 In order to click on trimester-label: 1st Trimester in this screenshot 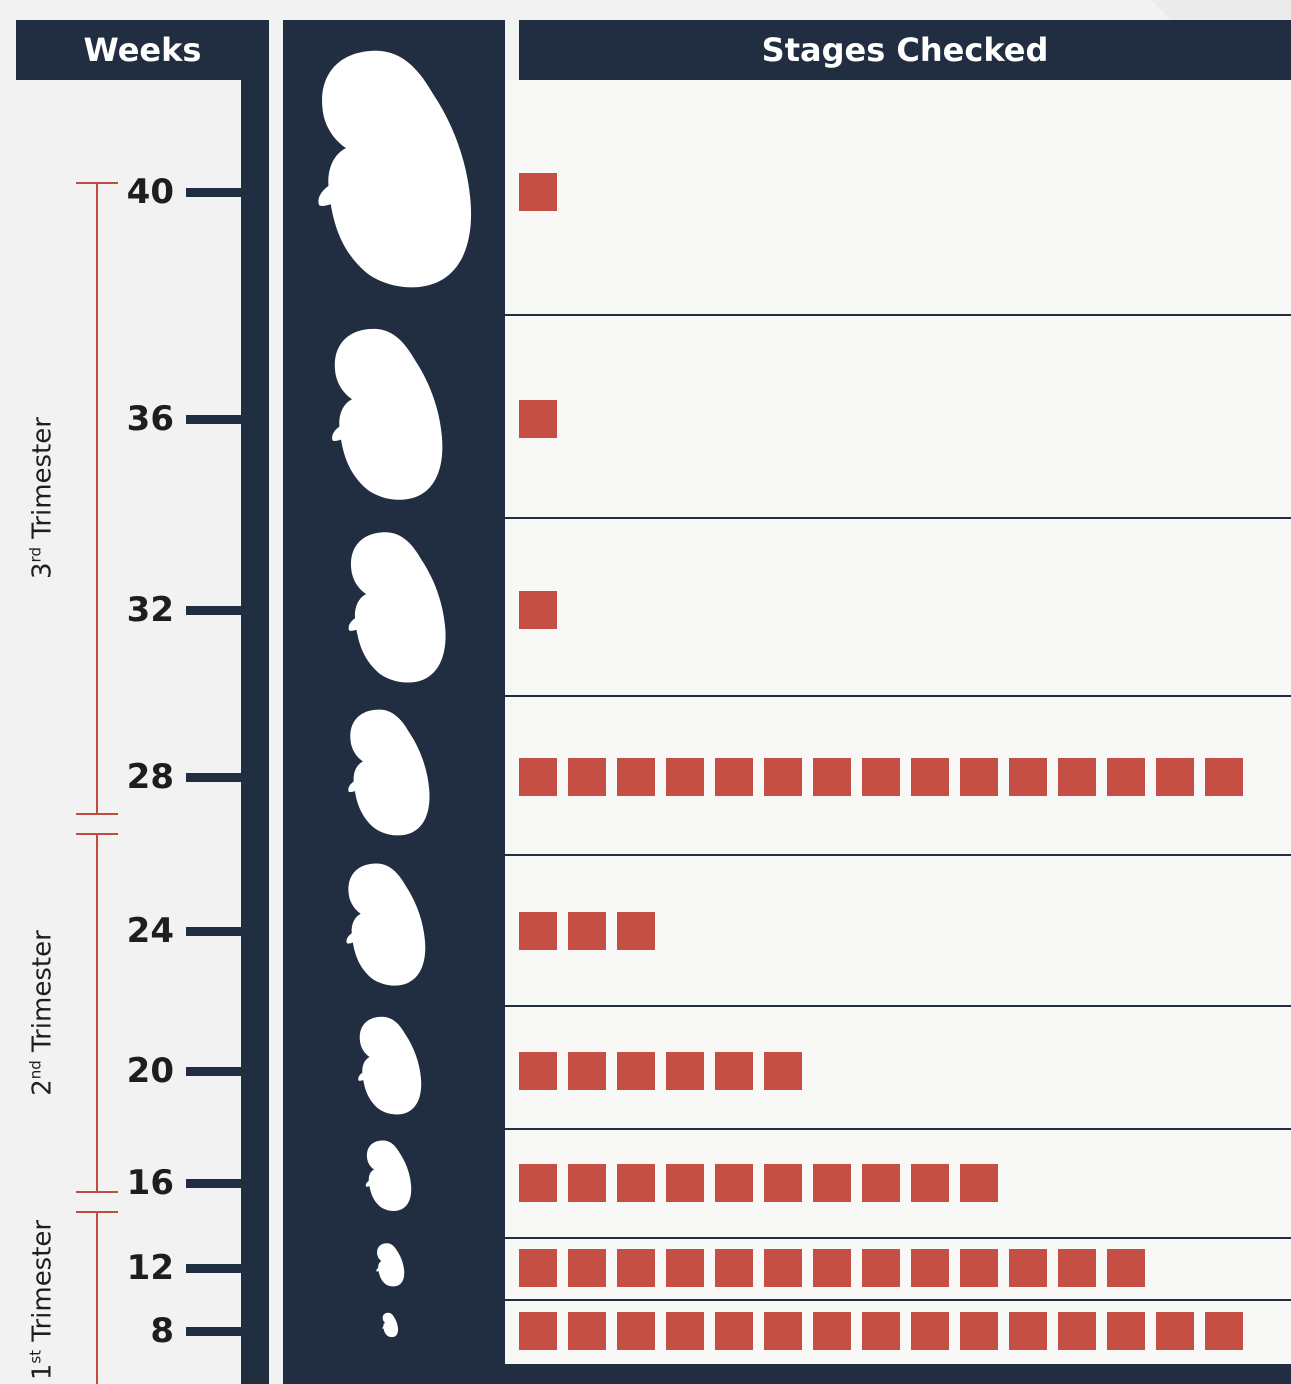, I will do `click(42, 1300)`.